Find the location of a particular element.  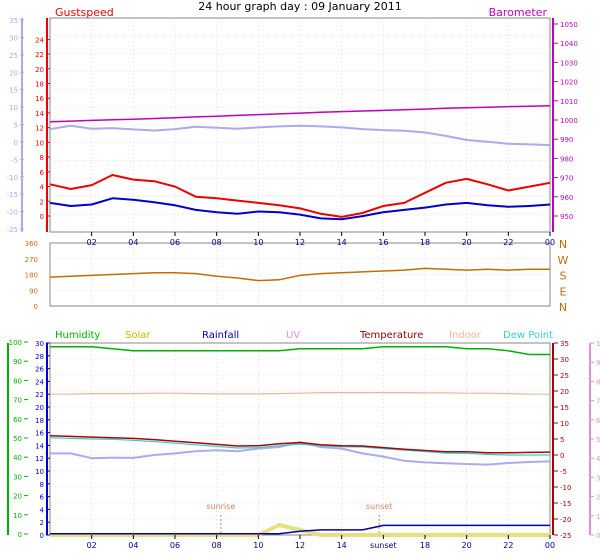

legend-humidity: Humidity is located at coordinates (77, 335).